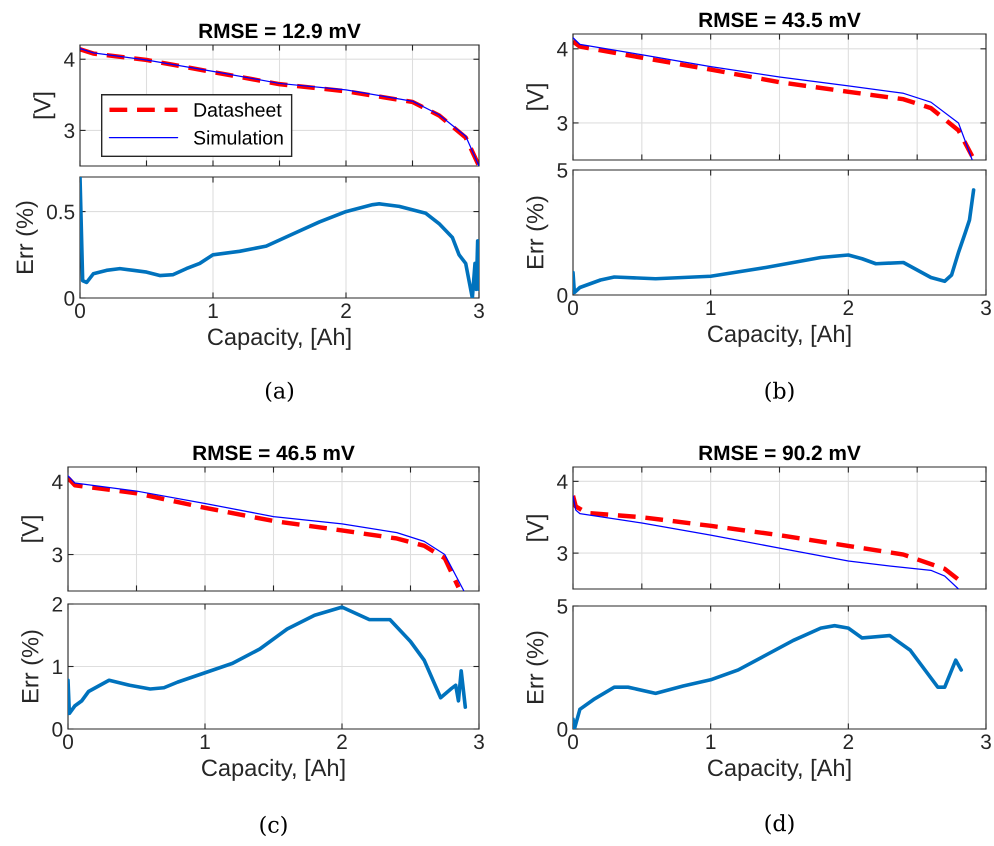 This screenshot has width=994, height=846. I want to click on chart-title: RMSE = 46.5 mV, so click(274, 453).